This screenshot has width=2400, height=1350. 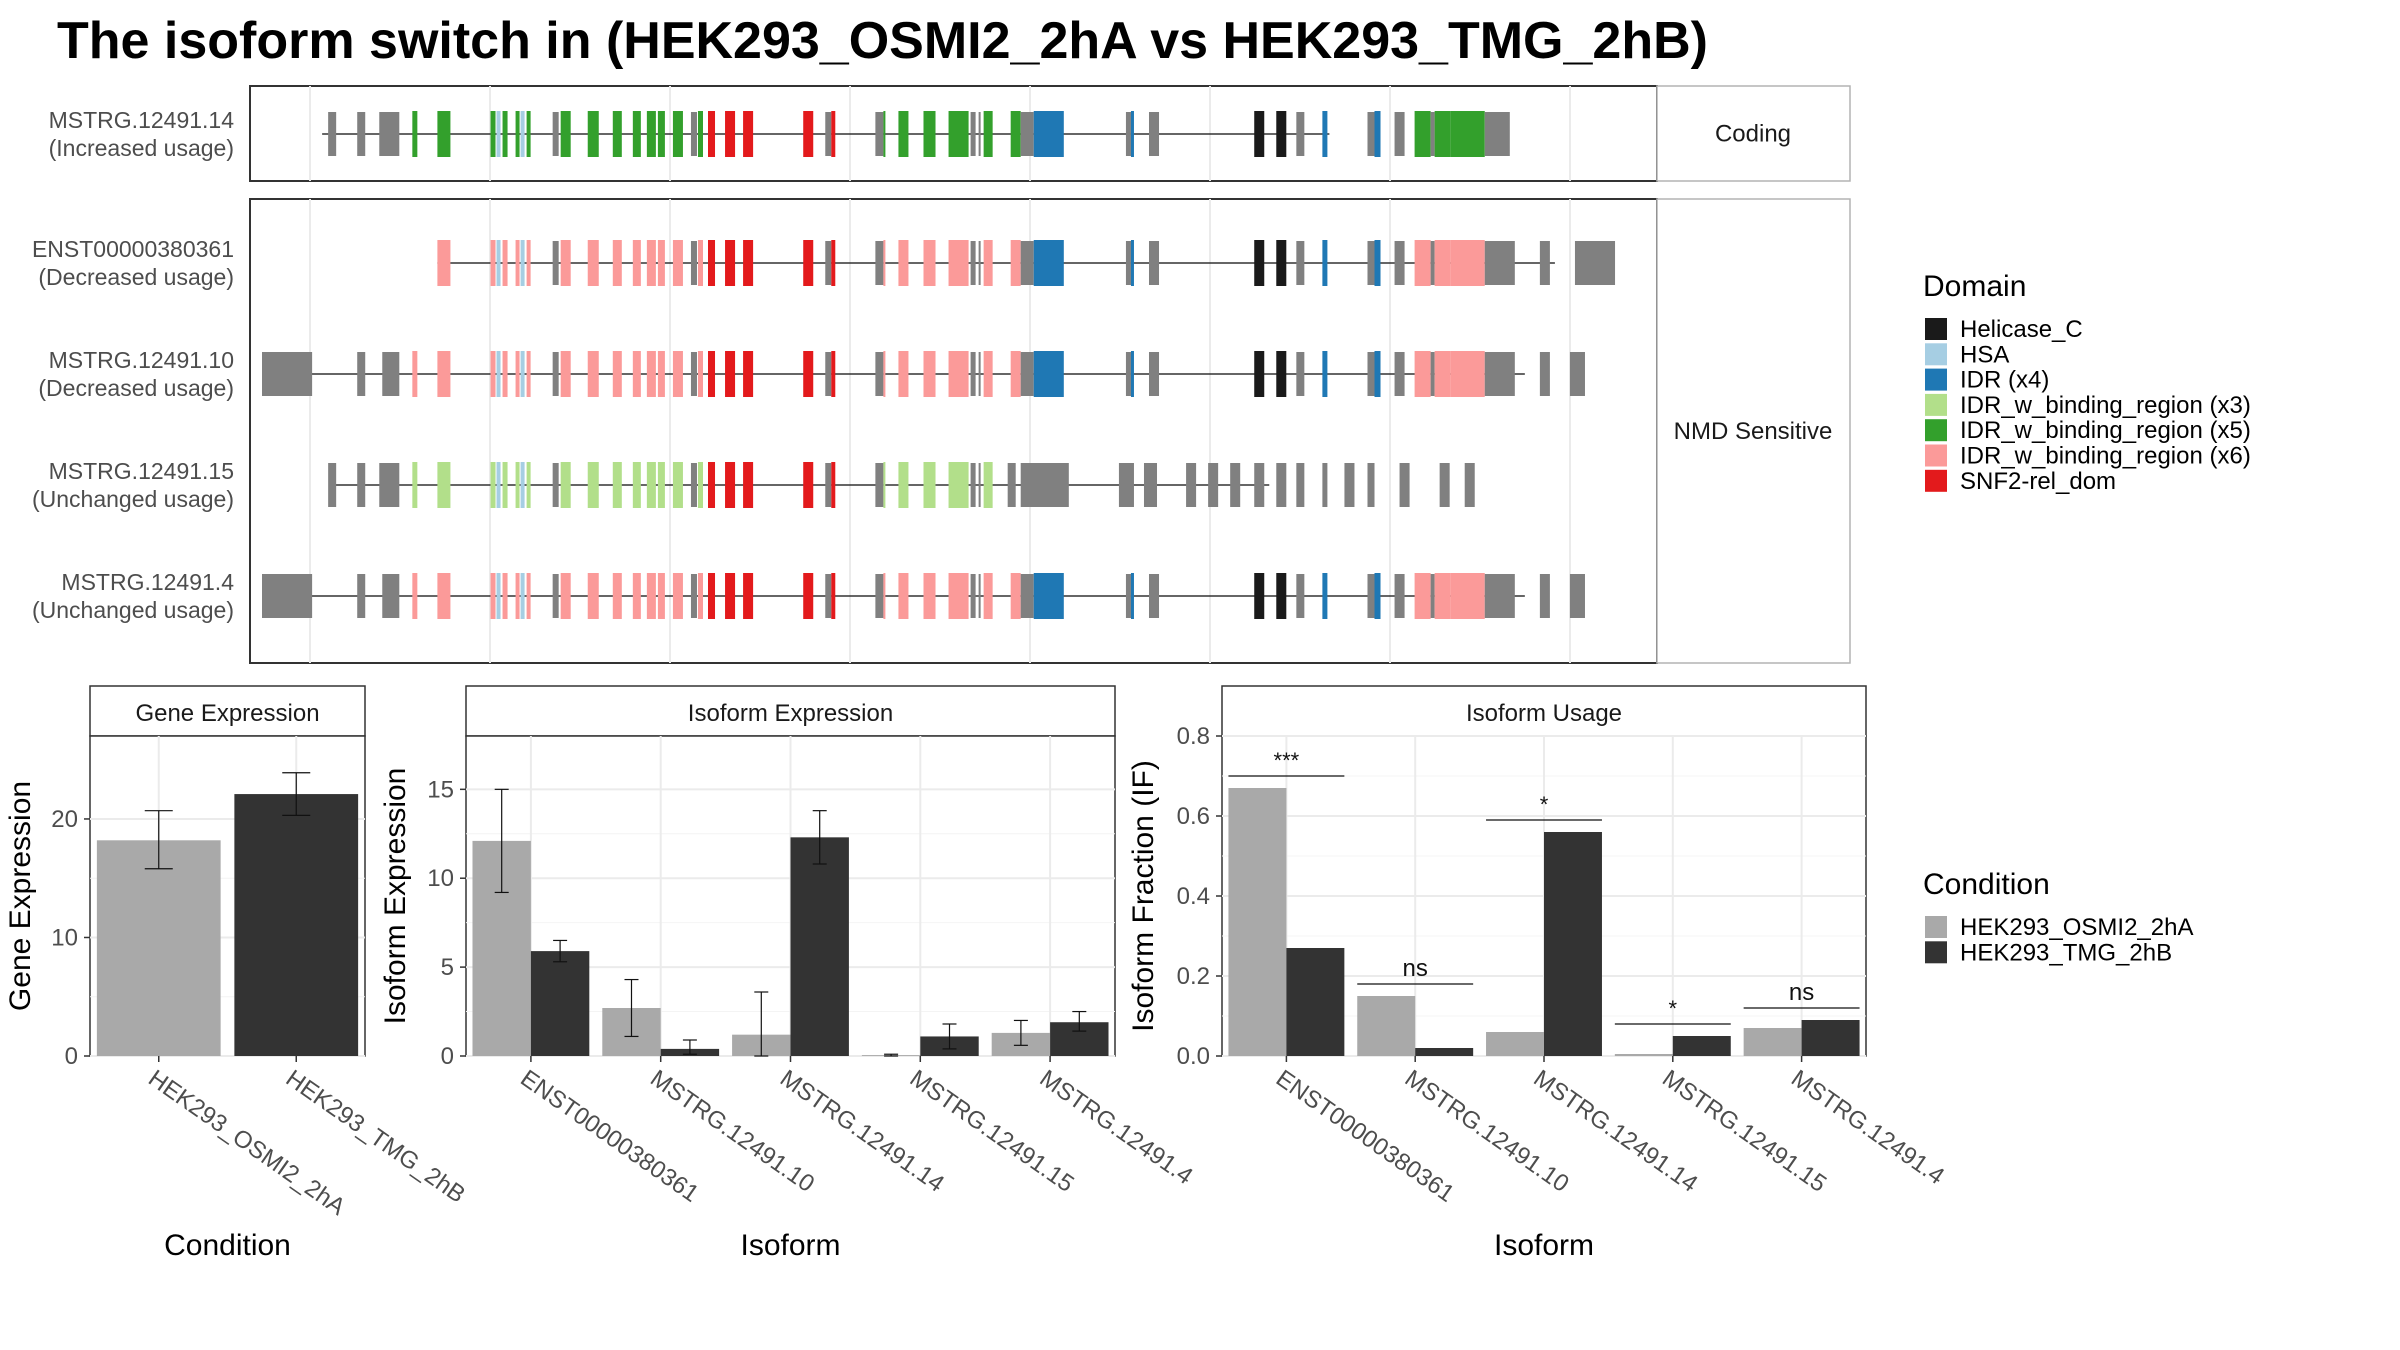 What do you see at coordinates (133, 249) in the screenshot?
I see `transcript-name: ENST00000380361` at bounding box center [133, 249].